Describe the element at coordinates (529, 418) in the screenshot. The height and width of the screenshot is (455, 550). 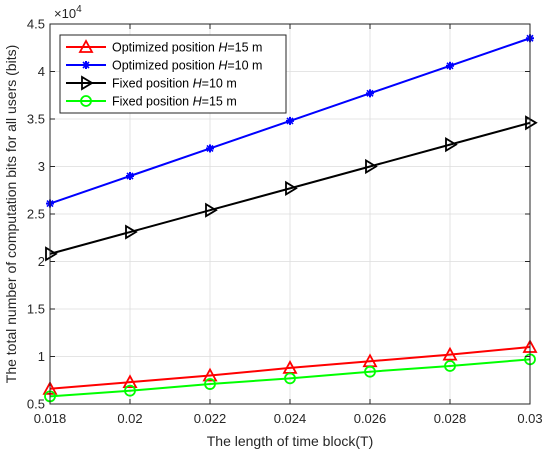
I see `x-tick-label: 0.03` at that location.